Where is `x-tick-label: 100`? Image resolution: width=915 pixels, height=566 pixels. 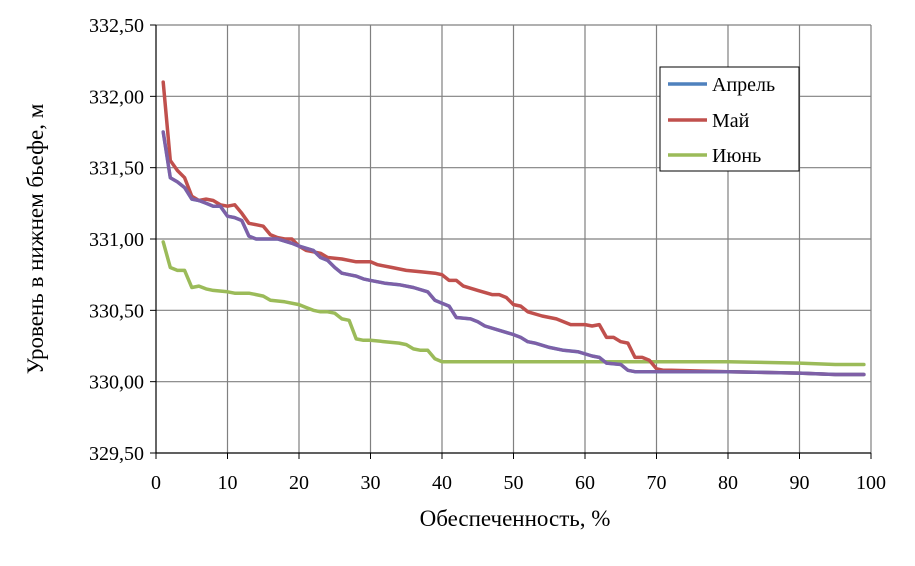 x-tick-label: 100 is located at coordinates (871, 483).